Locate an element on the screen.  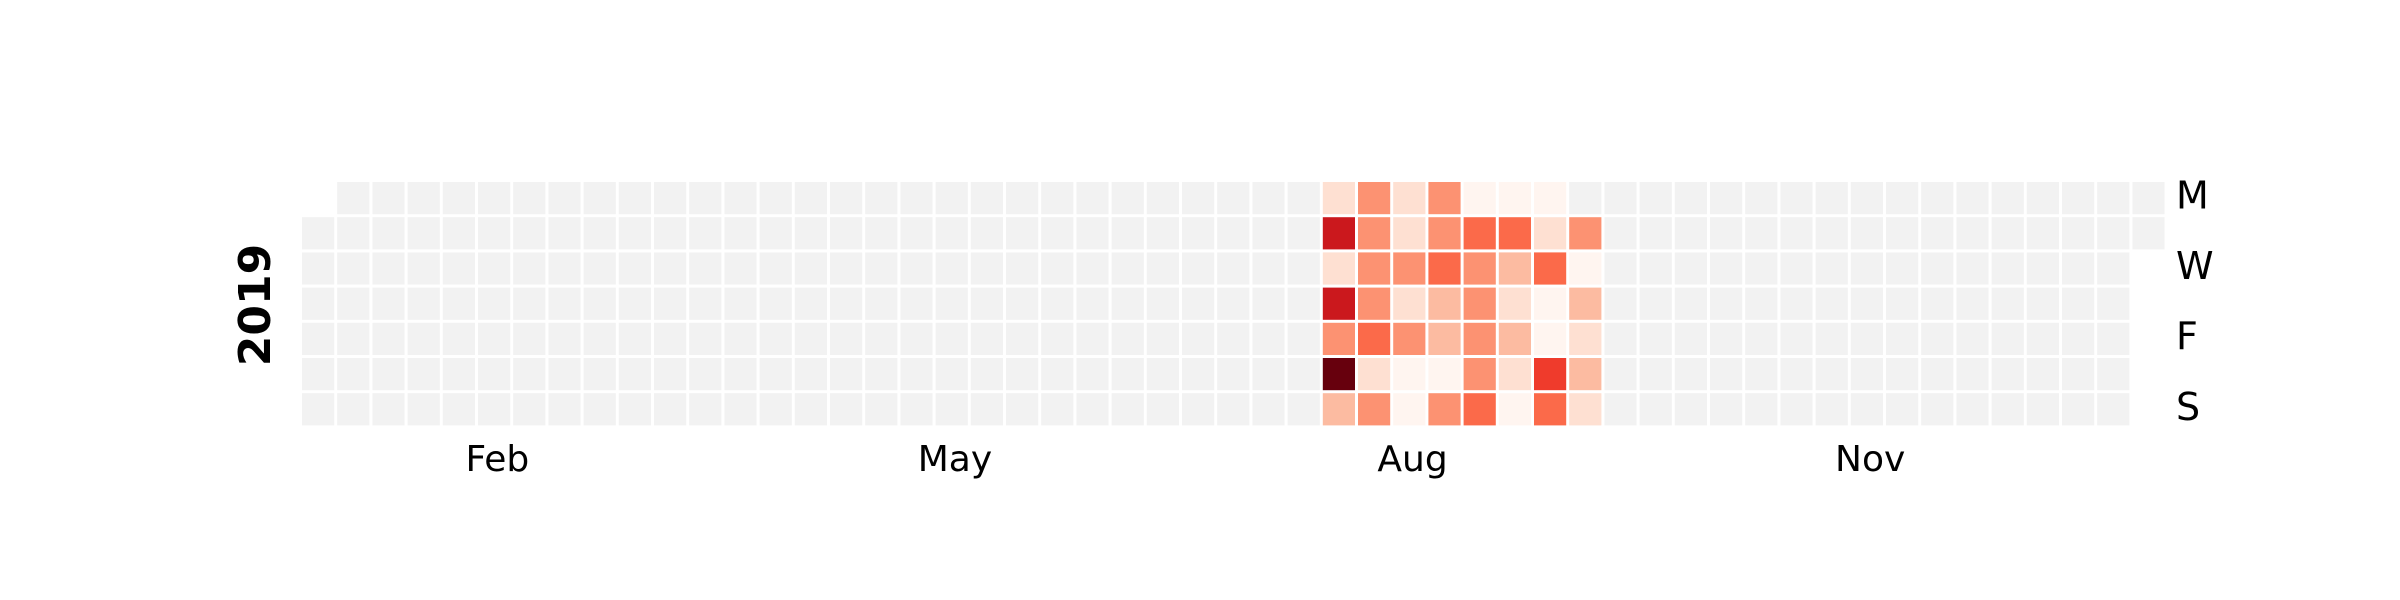
year-label: 2019 is located at coordinates (255, 305).